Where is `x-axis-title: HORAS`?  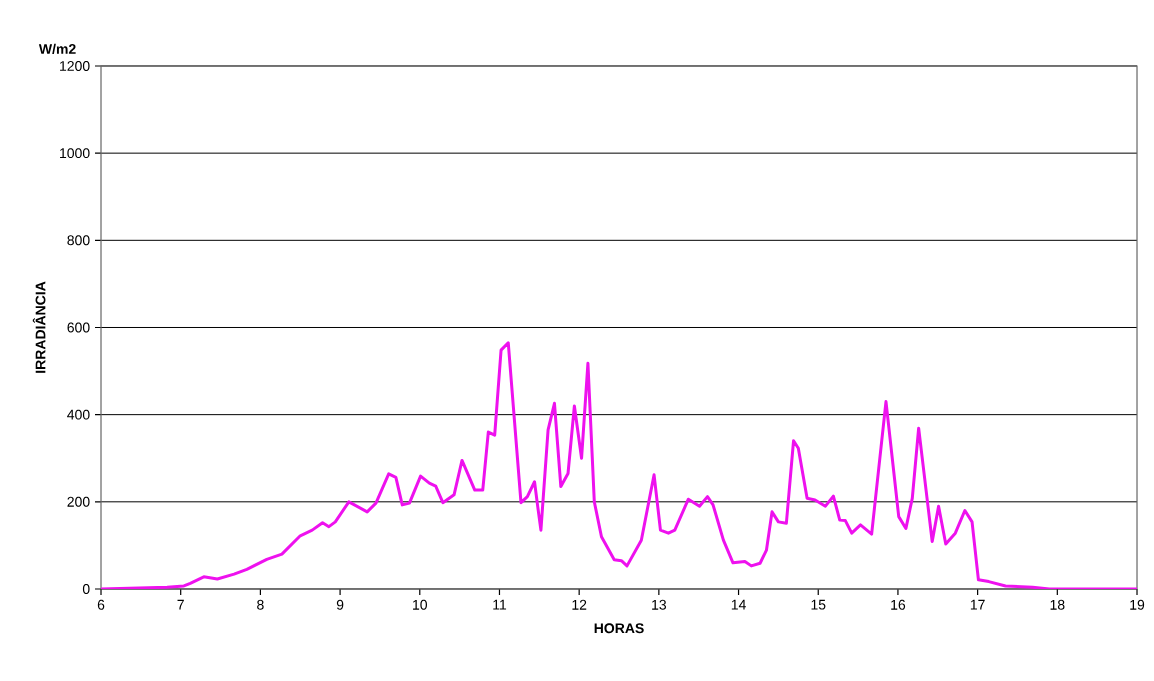 x-axis-title: HORAS is located at coordinates (619, 628).